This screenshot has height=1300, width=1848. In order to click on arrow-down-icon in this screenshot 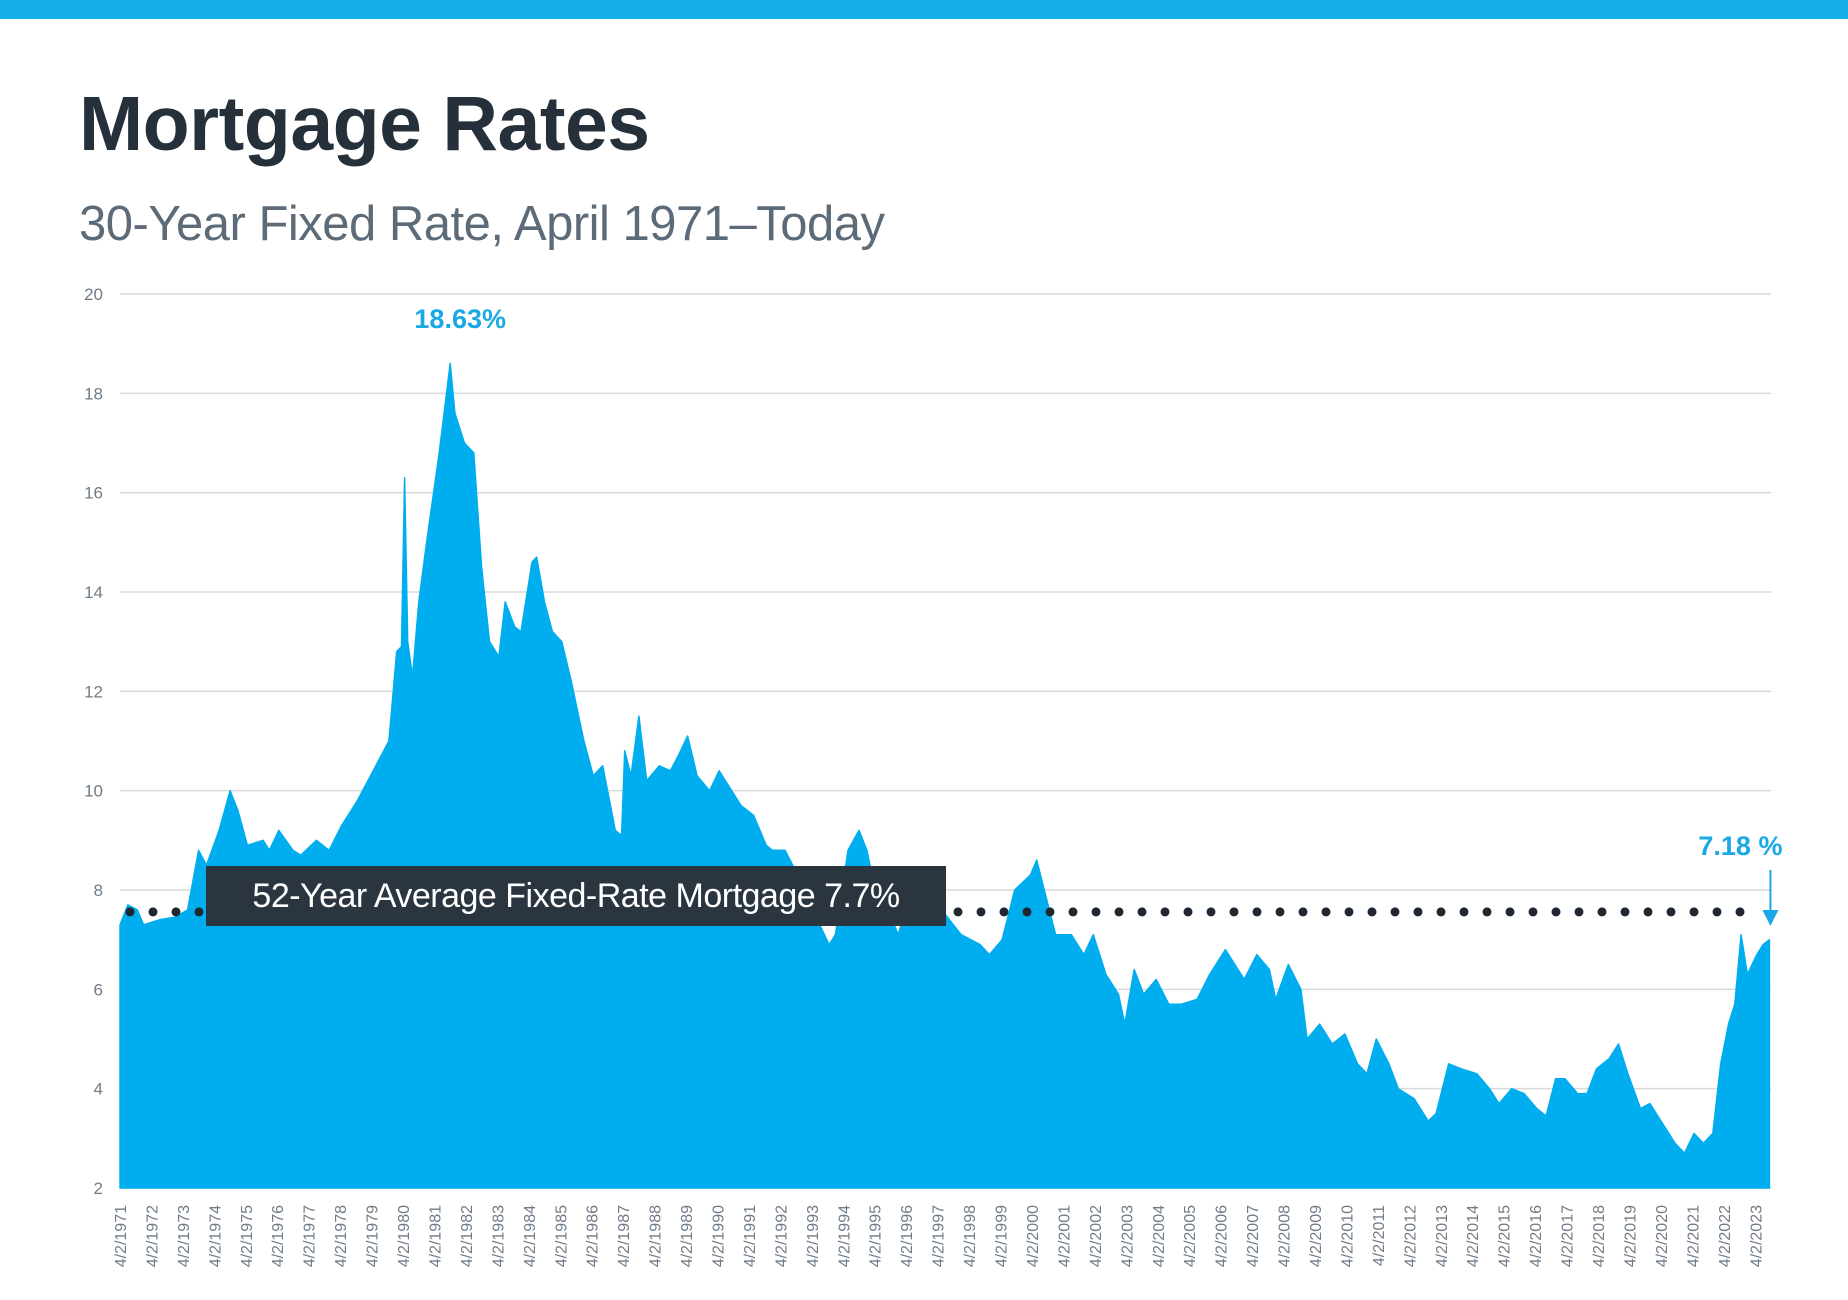, I will do `click(1770, 918)`.